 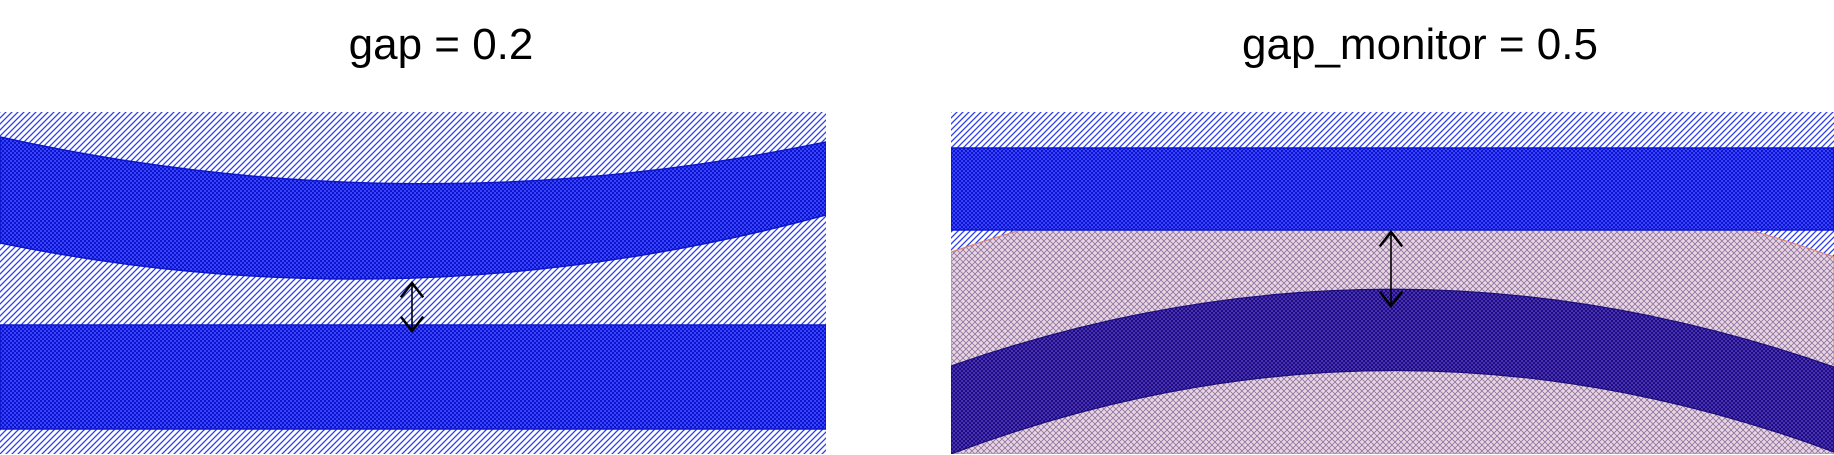 What do you see at coordinates (413, 377) in the screenshot?
I see `bus-waveguide` at bounding box center [413, 377].